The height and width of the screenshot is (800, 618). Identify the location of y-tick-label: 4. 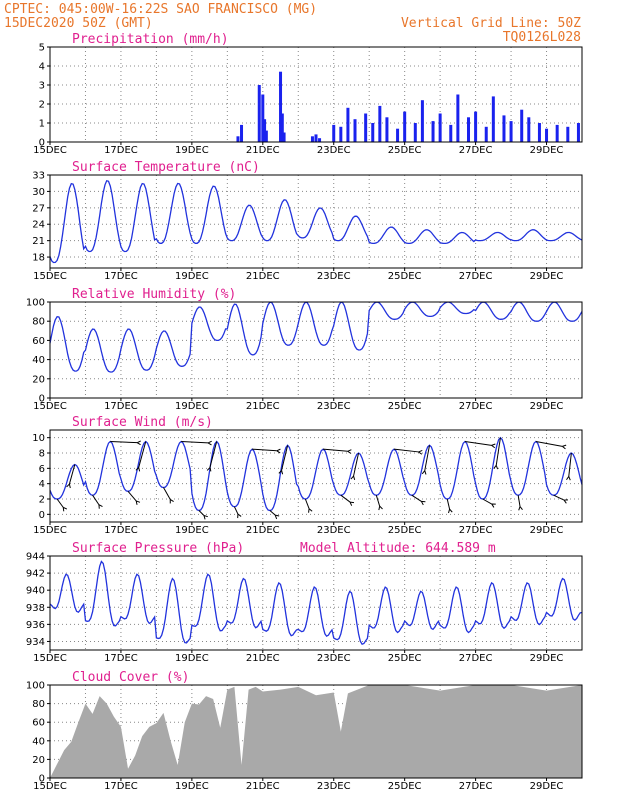
(42, 67).